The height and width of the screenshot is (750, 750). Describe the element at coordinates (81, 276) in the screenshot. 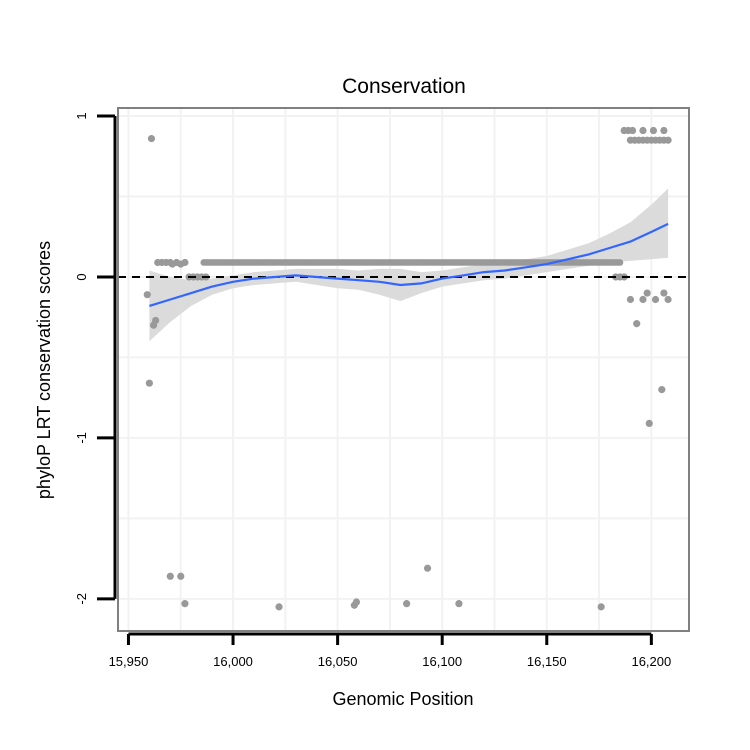

I see `y-tick-label: 0` at that location.